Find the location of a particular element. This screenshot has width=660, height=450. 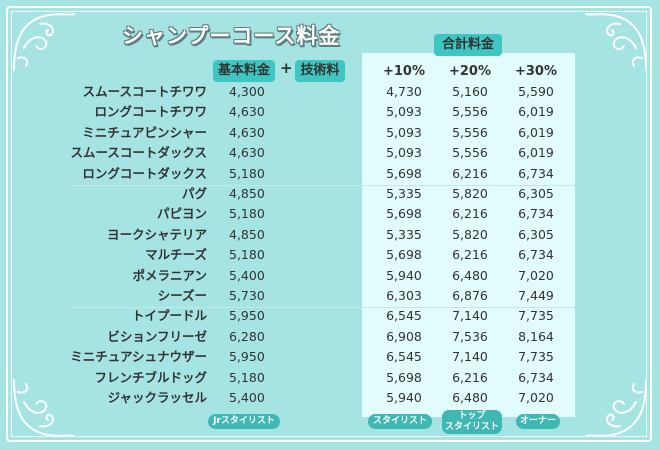

breed-name: ヨークシャテリア is located at coordinates (156, 234).